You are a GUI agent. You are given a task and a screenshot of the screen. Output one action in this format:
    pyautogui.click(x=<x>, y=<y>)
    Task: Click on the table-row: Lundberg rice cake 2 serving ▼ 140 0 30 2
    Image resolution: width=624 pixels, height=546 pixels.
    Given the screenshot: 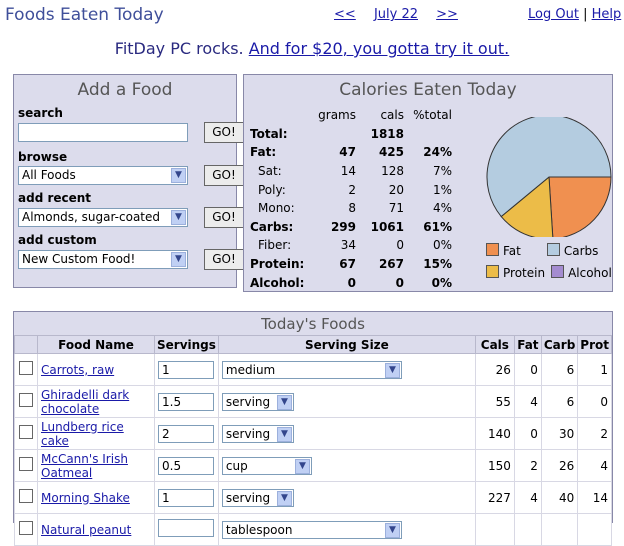 What is the action you would take?
    pyautogui.click(x=313, y=433)
    